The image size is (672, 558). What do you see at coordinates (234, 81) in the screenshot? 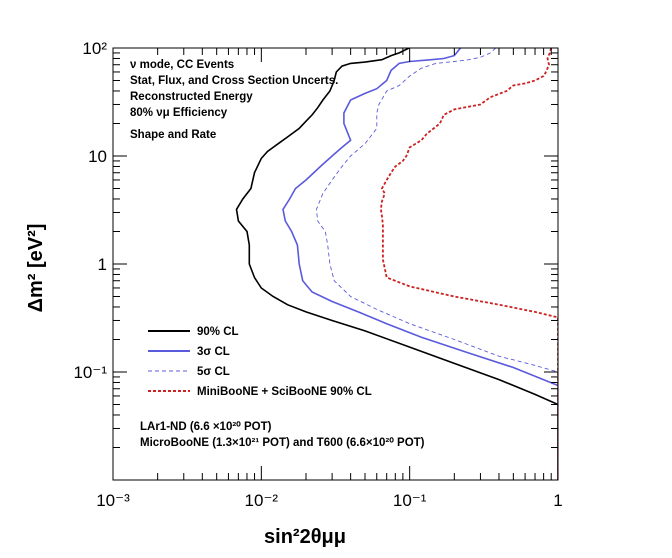
I see `annotation-uncerts: Stat, Flux, and Cross Section Uncerts.` at bounding box center [234, 81].